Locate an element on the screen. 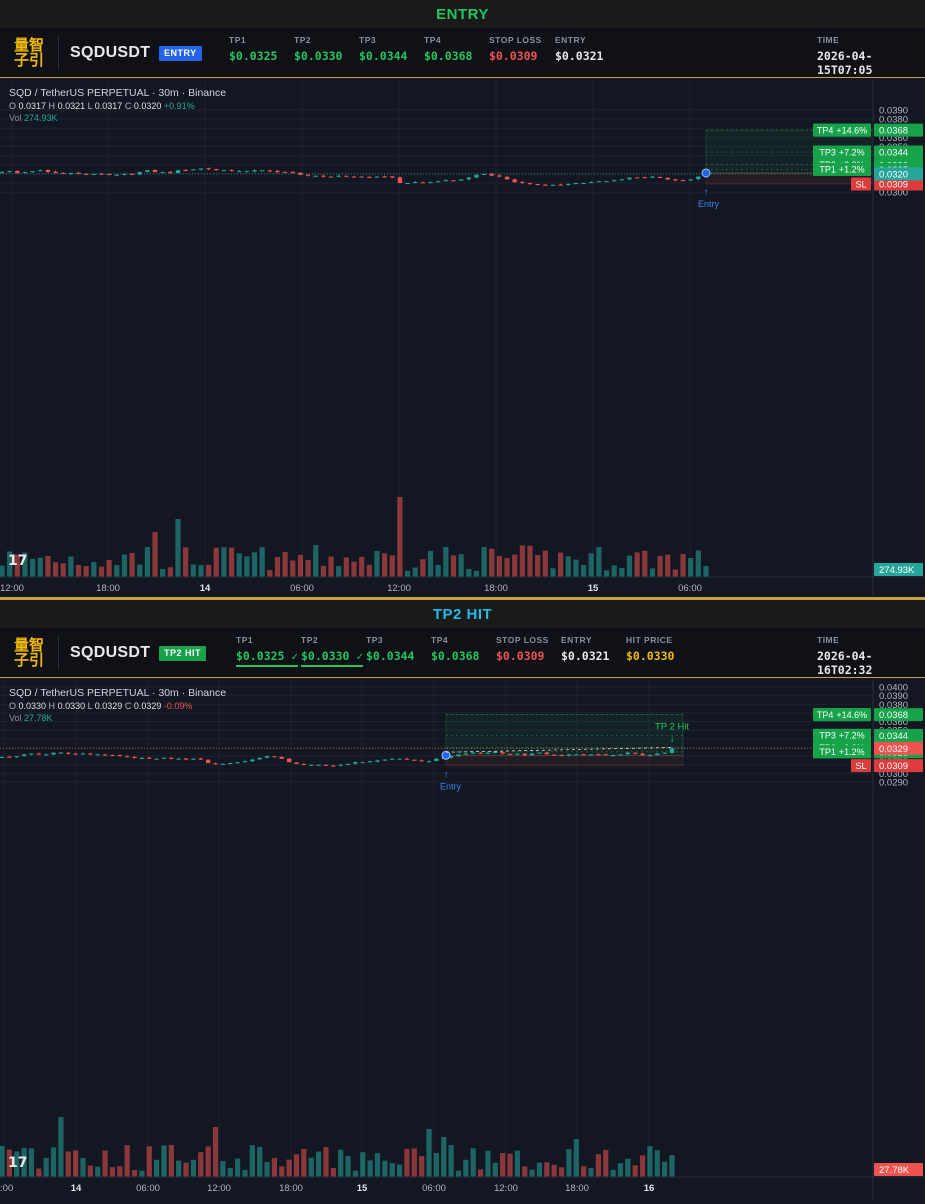  tp-name: TP3 is located at coordinates (827, 152).